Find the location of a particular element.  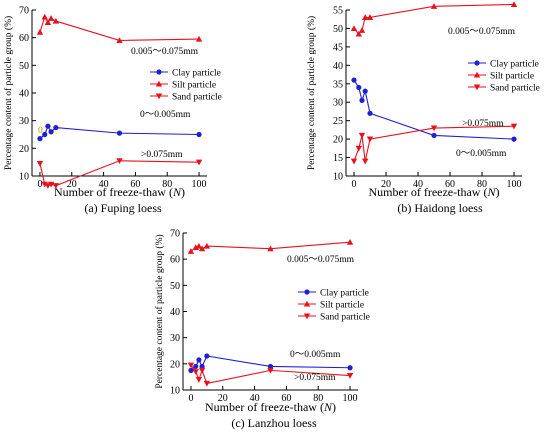

y-tick-label: 45 is located at coordinates (338, 47).